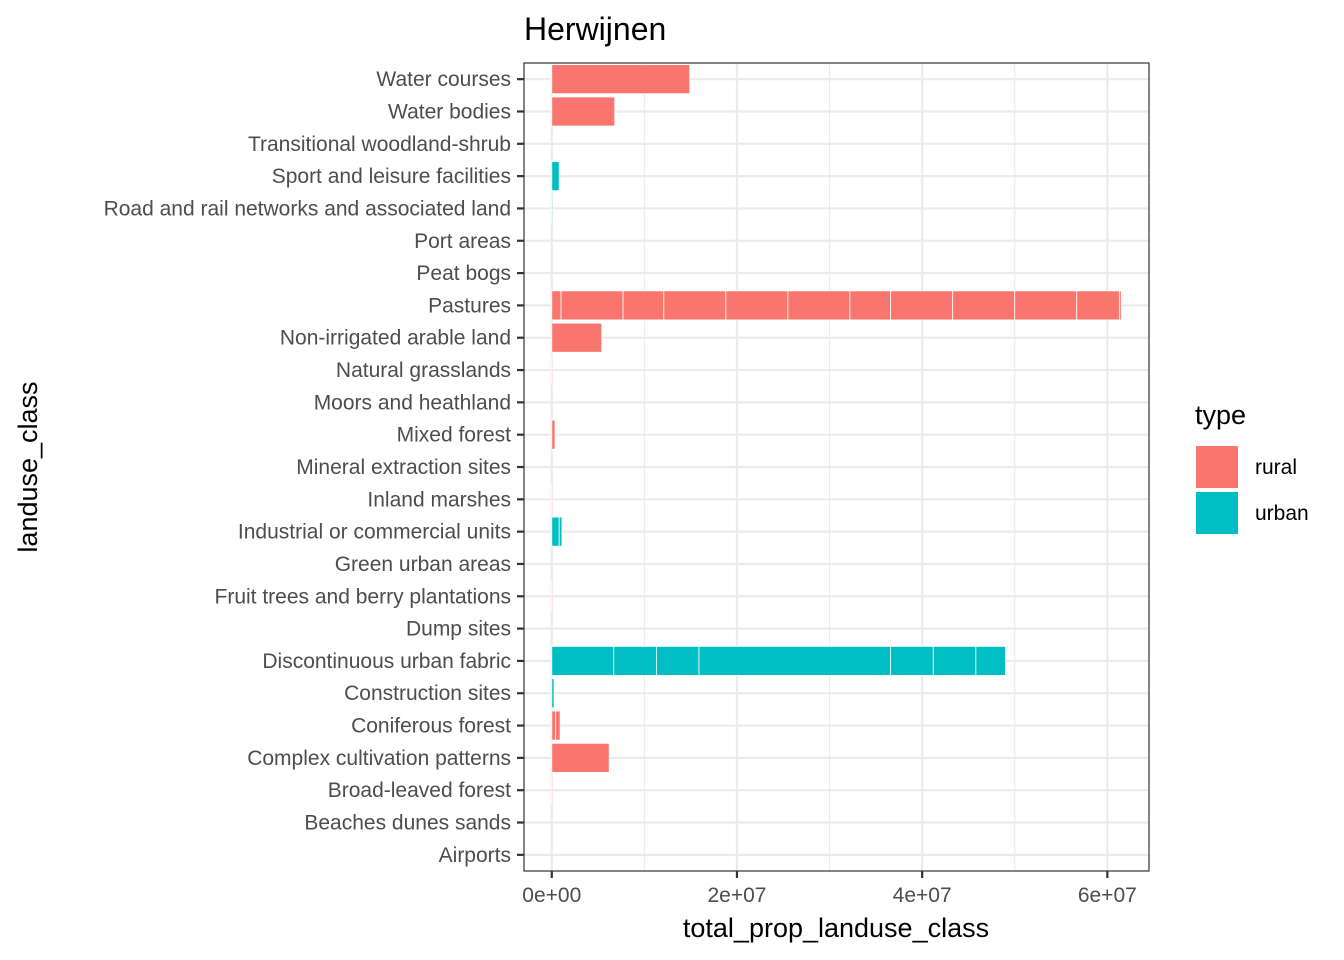 The width and height of the screenshot is (1344, 960). I want to click on y-tick-label: Dump sites, so click(458, 629).